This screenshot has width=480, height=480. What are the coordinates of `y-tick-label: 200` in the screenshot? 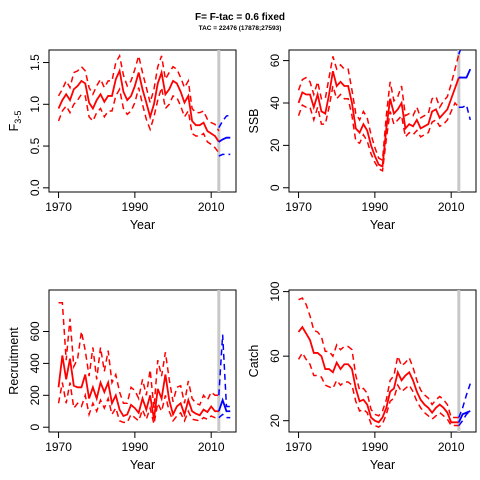 It's located at (35, 395).